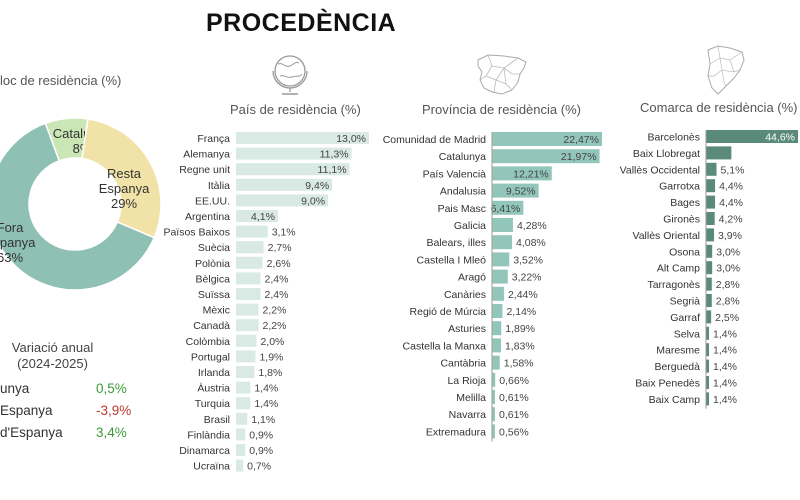 Image resolution: width=800 pixels, height=500 pixels. Describe the element at coordinates (455, 174) in the screenshot. I see `category-label: País Valencià` at that location.